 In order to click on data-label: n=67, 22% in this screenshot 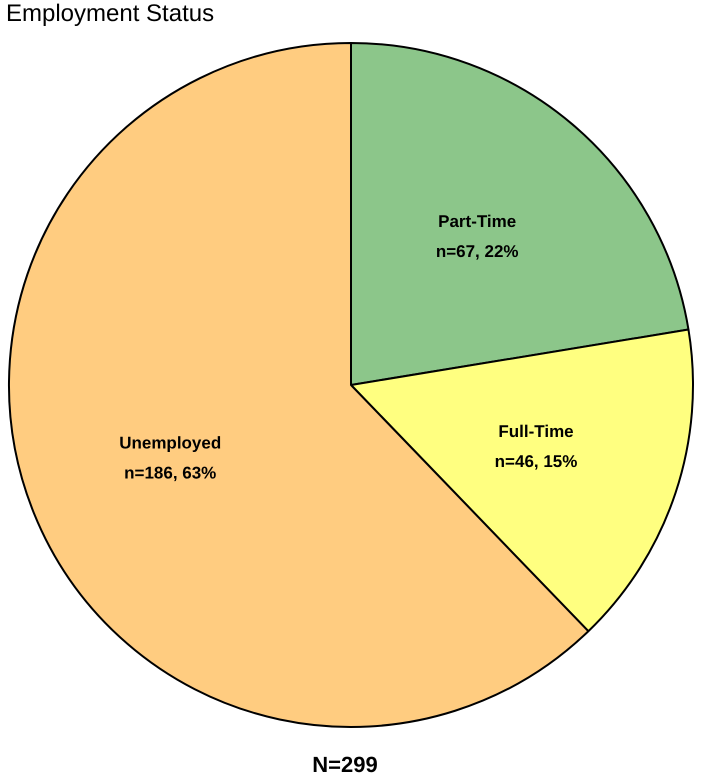, I will do `click(477, 252)`.